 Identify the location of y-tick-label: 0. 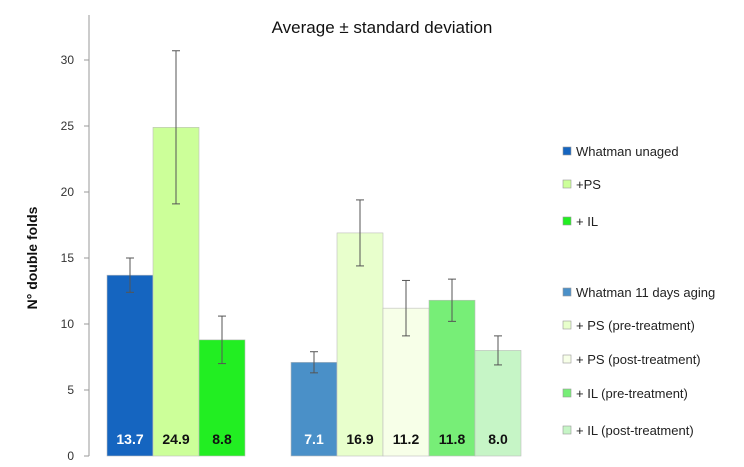
(70, 456).